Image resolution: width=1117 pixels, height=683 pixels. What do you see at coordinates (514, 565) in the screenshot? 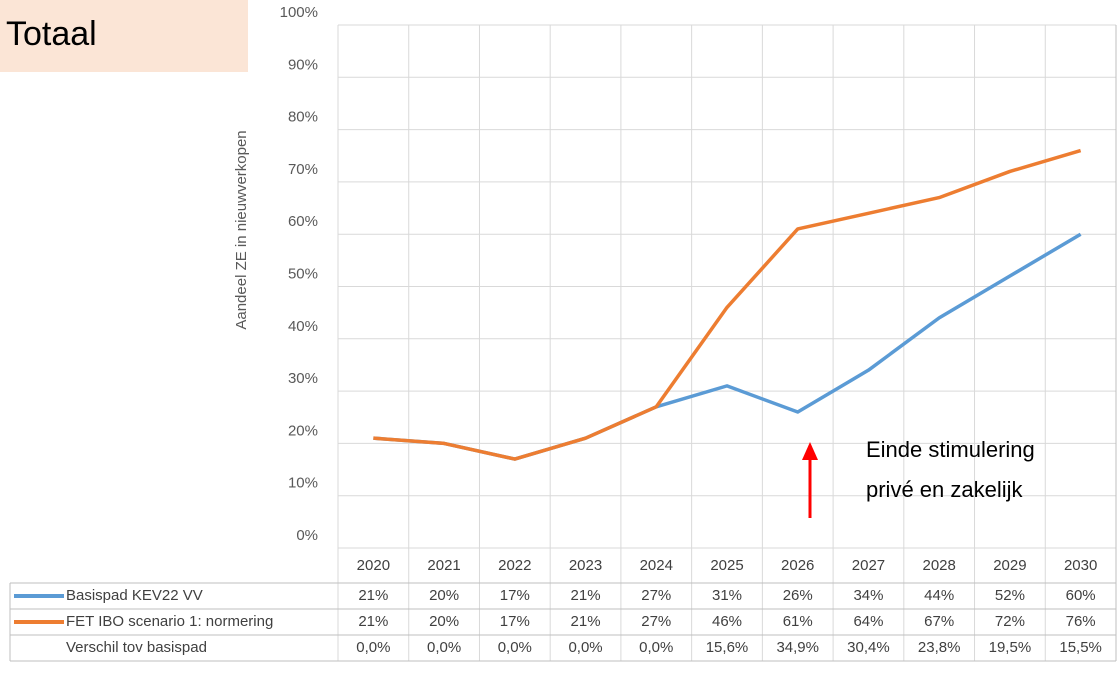
I see `x-tick-label: 2022` at bounding box center [514, 565].